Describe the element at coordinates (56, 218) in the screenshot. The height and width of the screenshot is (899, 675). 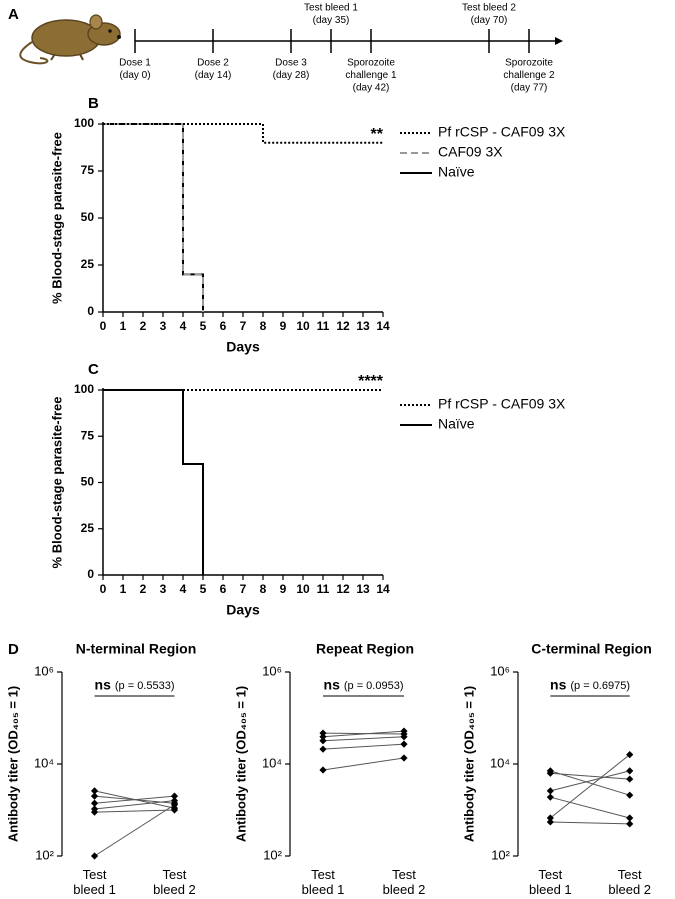
I see `y-axis-label: % Blood-stage parasite-free` at that location.